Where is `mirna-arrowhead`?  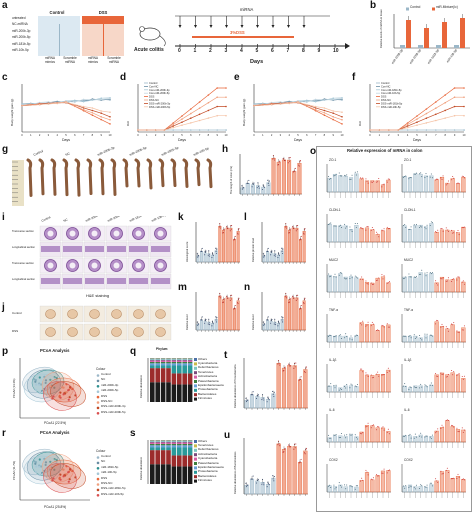 mirna-arrowhead is located at coordinates (257, 26).